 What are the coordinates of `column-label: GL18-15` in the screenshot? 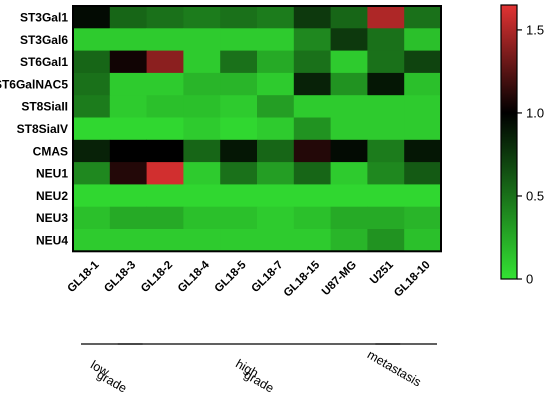 It's located at (302, 279).